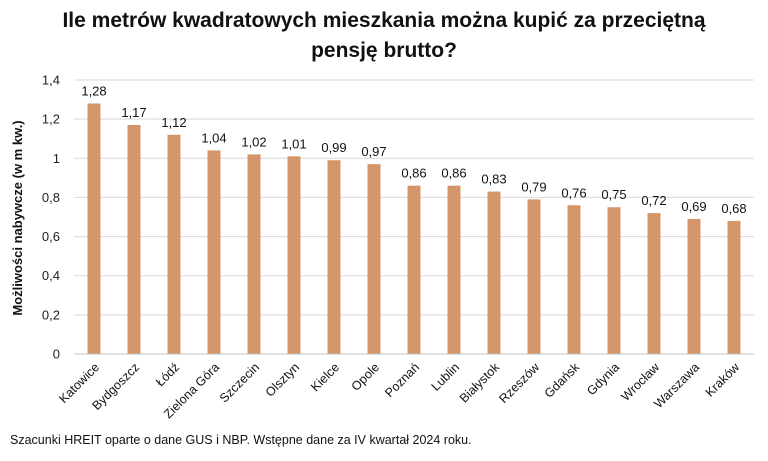 The image size is (768, 461). What do you see at coordinates (294, 255) in the screenshot?
I see `bar-olsztyn` at bounding box center [294, 255].